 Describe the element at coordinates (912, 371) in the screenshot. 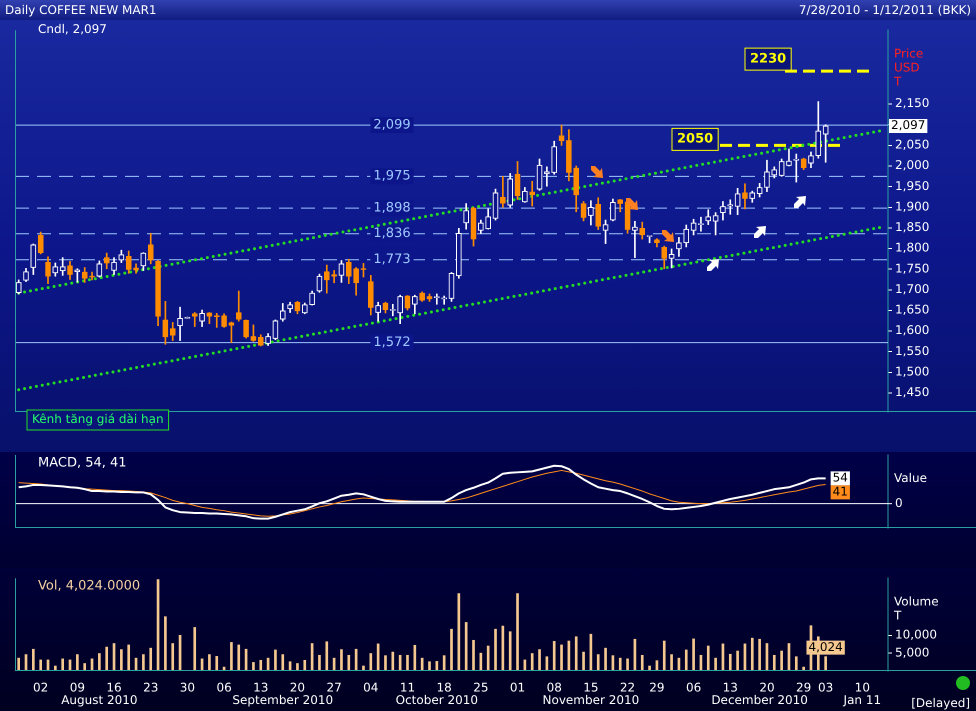

I see `y-tick-label: 1,500` at that location.